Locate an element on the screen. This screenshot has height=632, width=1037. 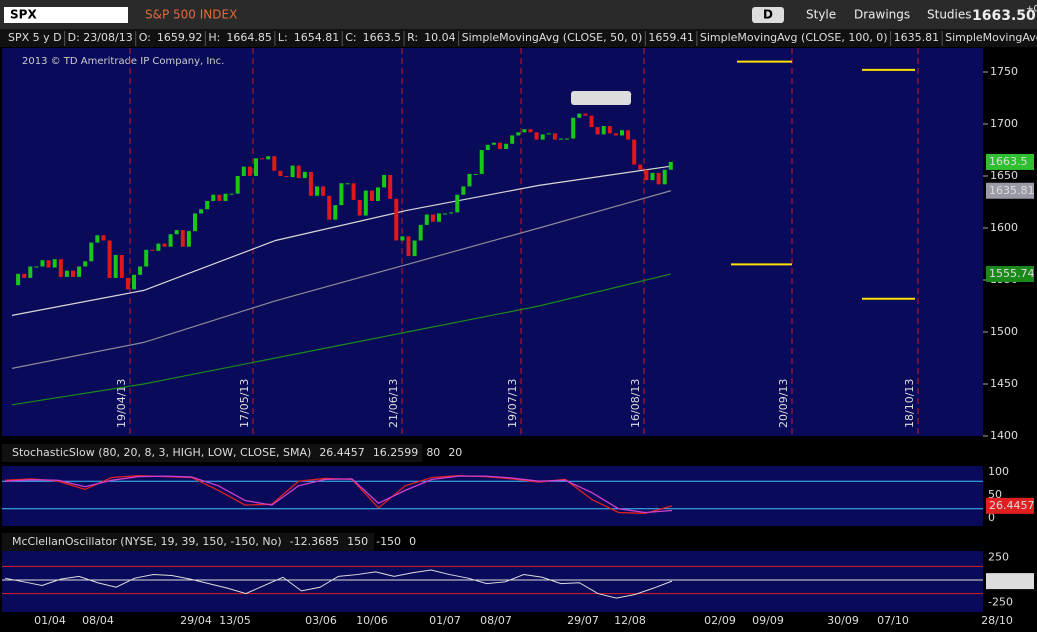
y-tick-label: 1400 is located at coordinates (1004, 435).